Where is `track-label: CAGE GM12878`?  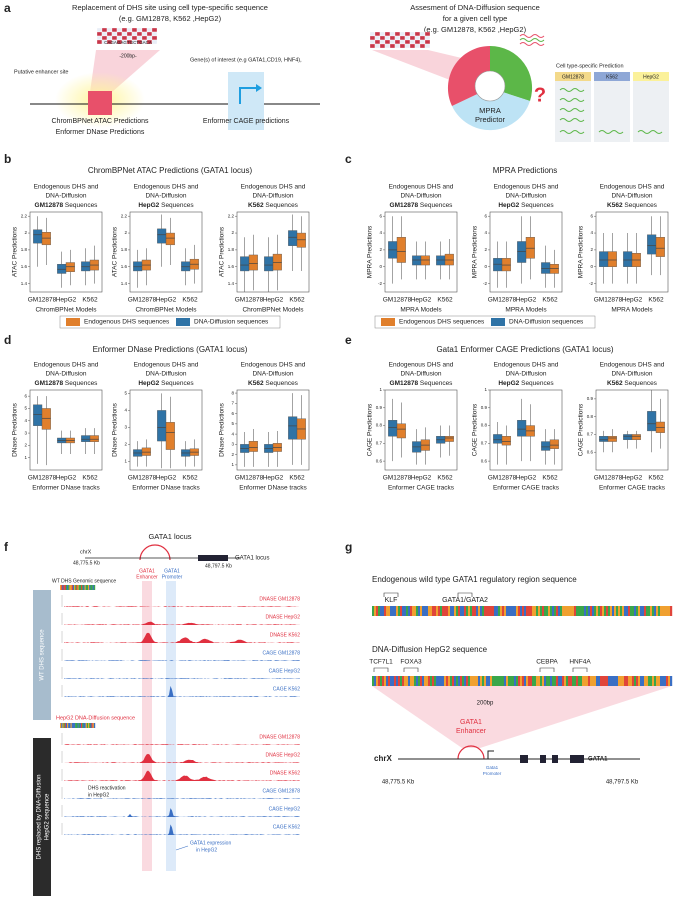 track-label: CAGE GM12878 is located at coordinates (281, 653).